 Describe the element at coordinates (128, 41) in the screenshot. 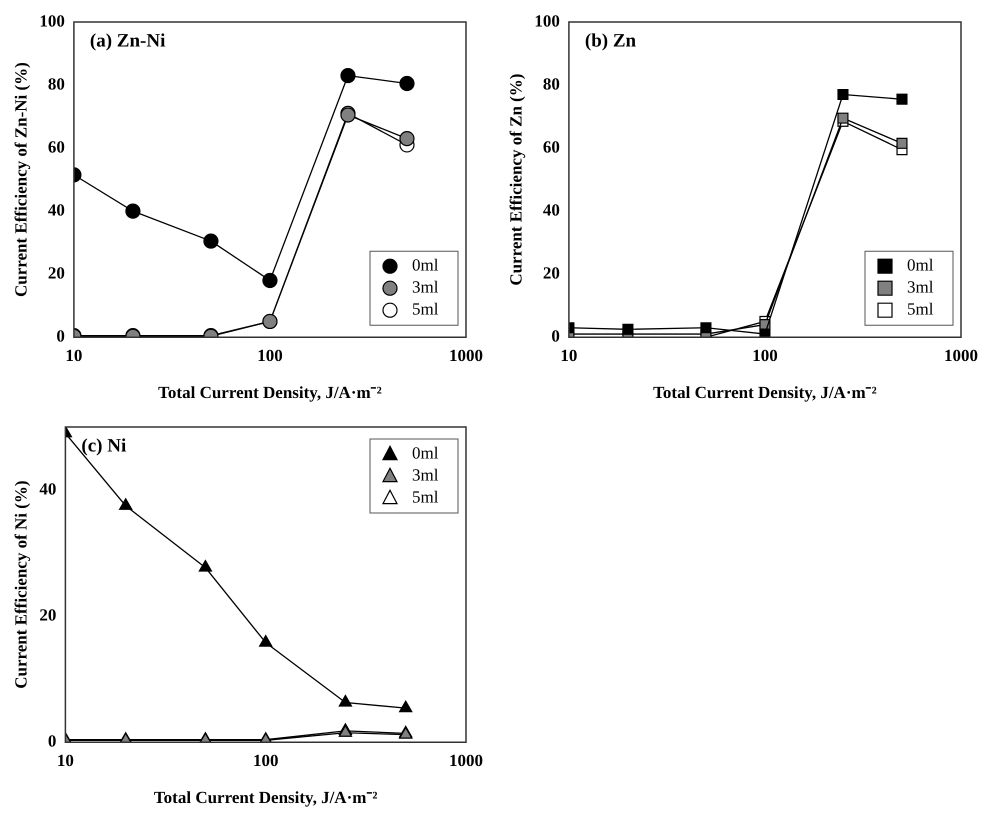

I see `chart-title: (a) Zn-Ni` at that location.